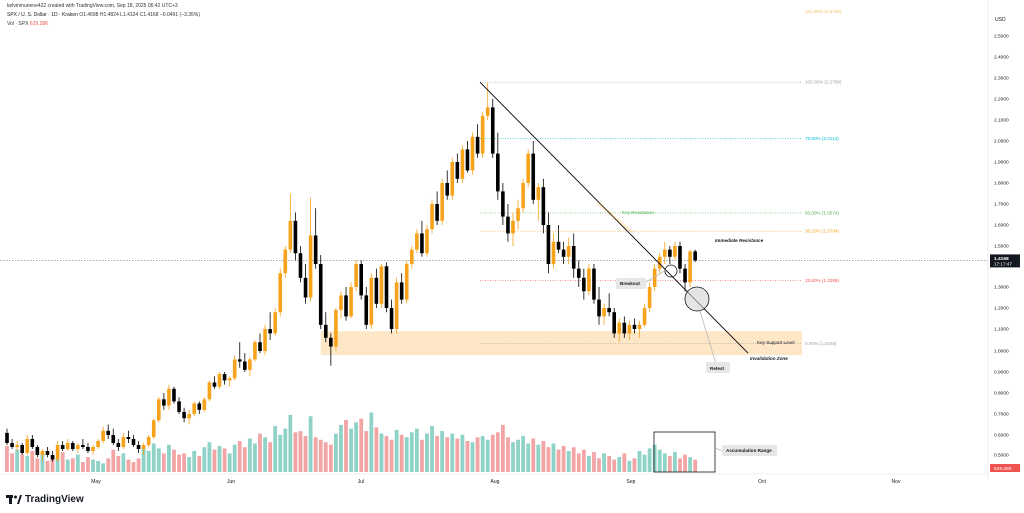 This screenshot has height=513, width=1024. I want to click on breakout-marker, so click(671, 271).